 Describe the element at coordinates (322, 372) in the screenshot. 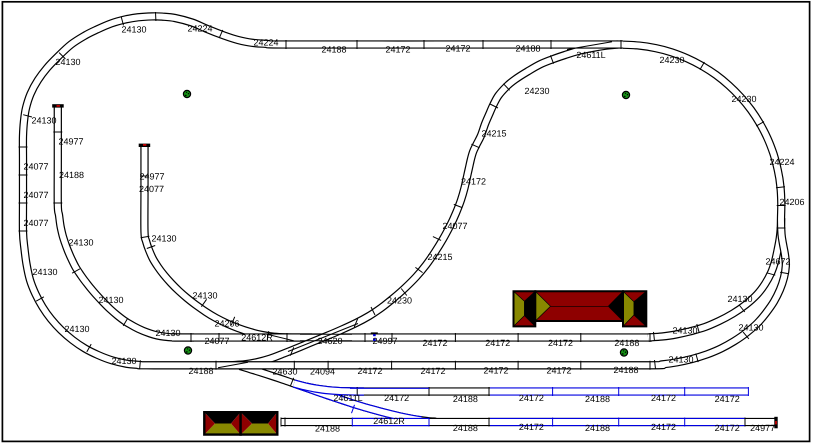

I see `svg-text: 24094` at that location.